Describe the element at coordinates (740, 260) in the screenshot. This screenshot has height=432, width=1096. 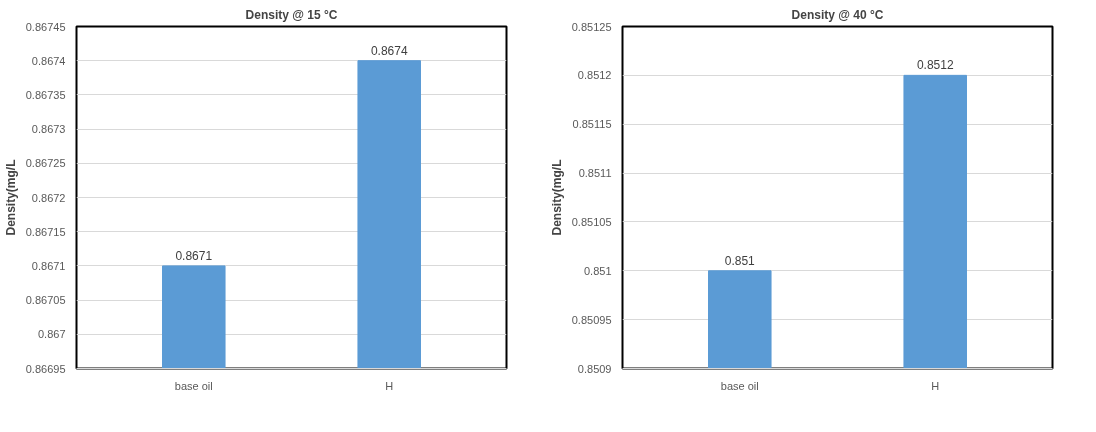
I see `data-label: 0.851` at that location.